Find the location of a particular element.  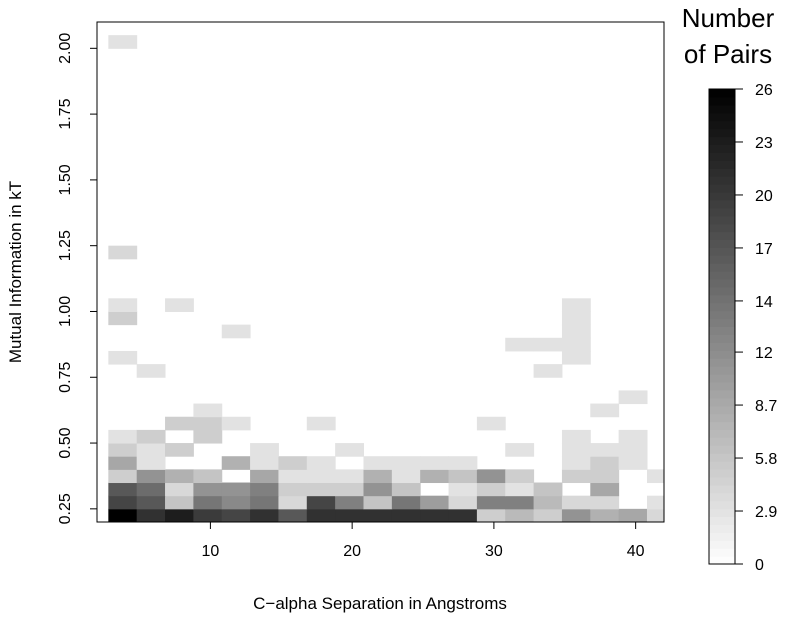

legend-tick-label: 14 is located at coordinates (764, 302).